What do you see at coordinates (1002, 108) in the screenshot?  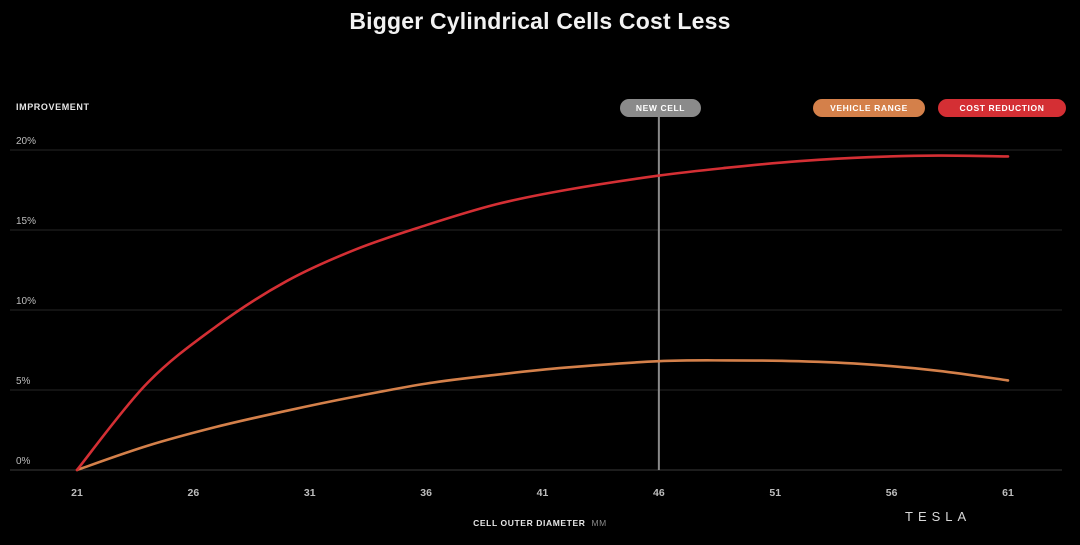 I see `legend-cost-reduction: COST REDUCTION` at bounding box center [1002, 108].